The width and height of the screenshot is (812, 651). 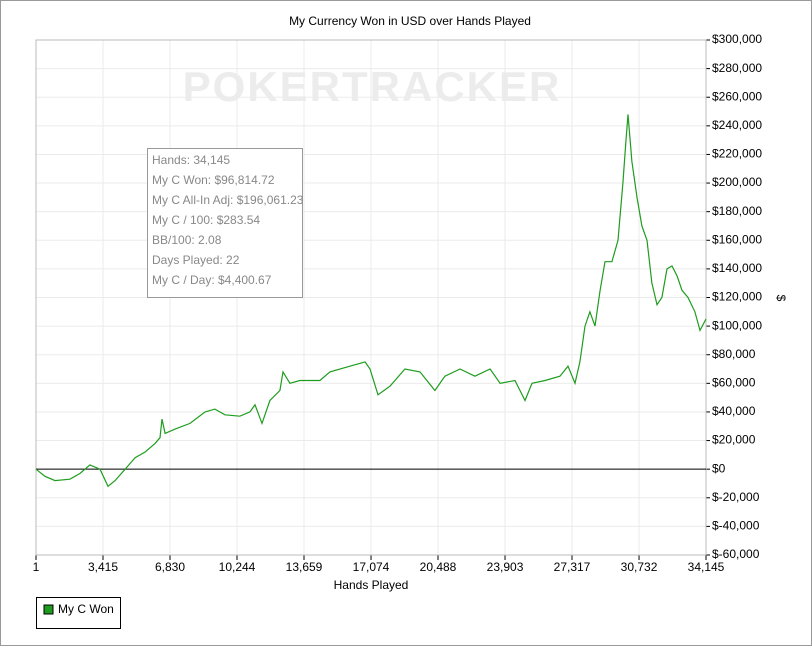 I want to click on y-tick-label: $200,000, so click(x=737, y=182).